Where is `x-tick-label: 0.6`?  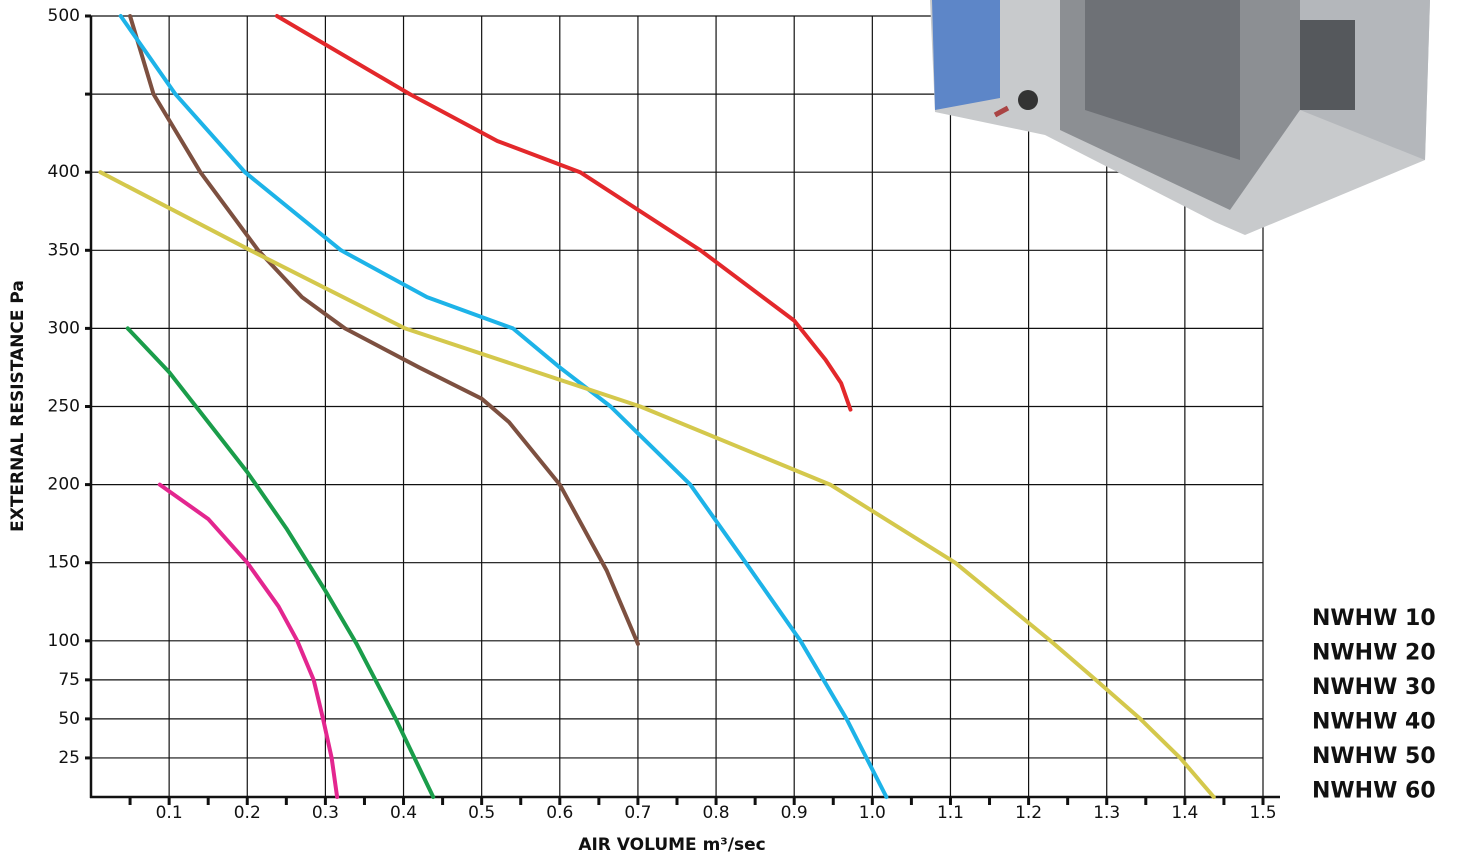 x-tick-label: 0.6 is located at coordinates (559, 813).